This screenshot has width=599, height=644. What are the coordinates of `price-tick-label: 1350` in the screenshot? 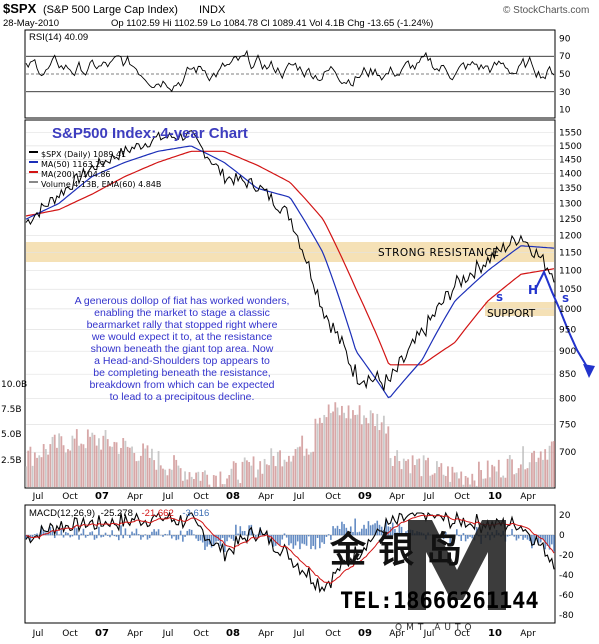 It's located at (570, 189).